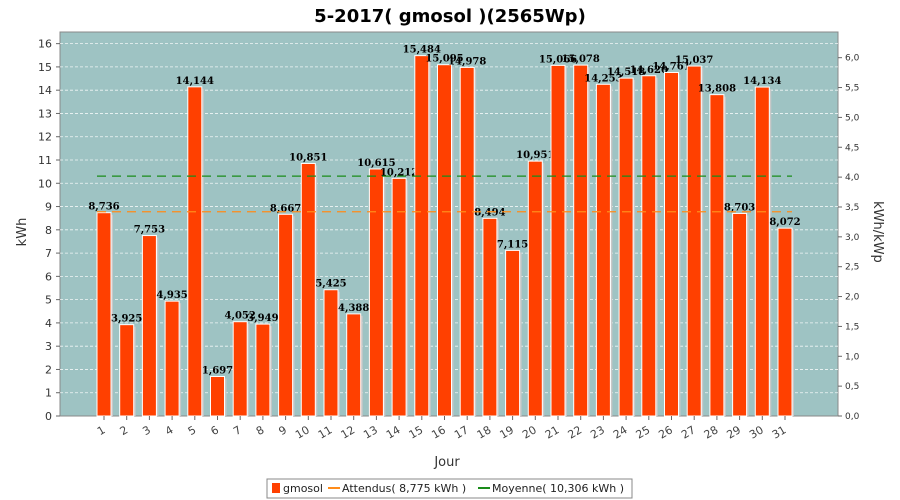  Describe the element at coordinates (308, 157) in the screenshot. I see `data-label: 10,851` at that location.